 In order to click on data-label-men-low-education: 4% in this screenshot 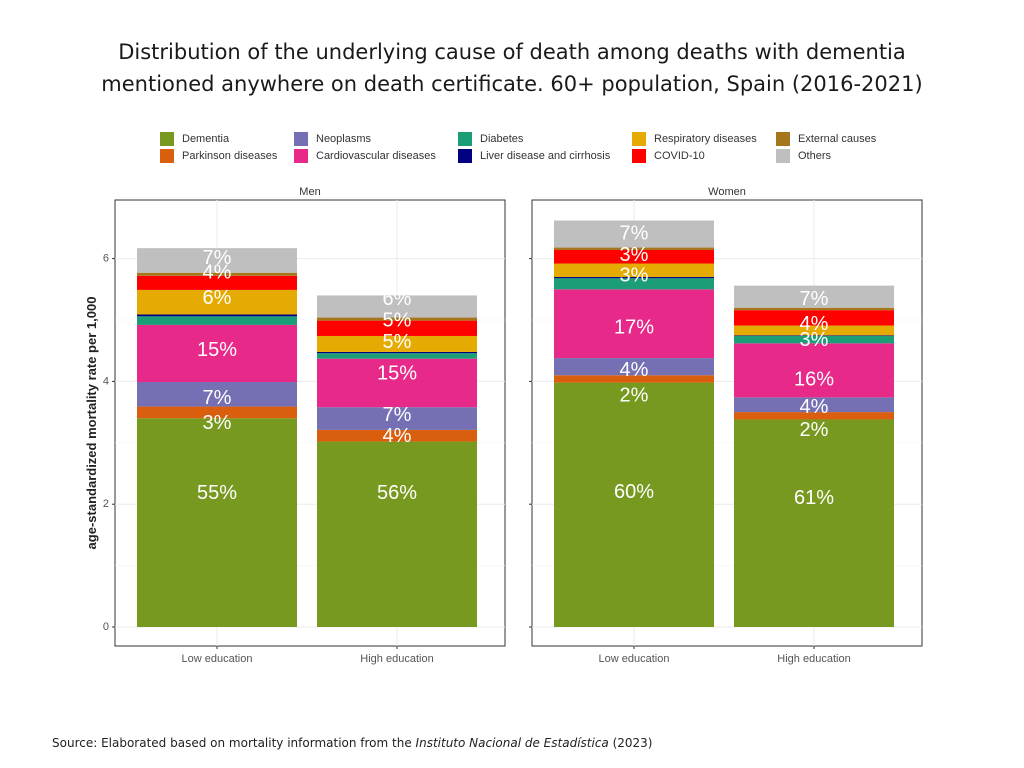, I will do `click(217, 273)`.